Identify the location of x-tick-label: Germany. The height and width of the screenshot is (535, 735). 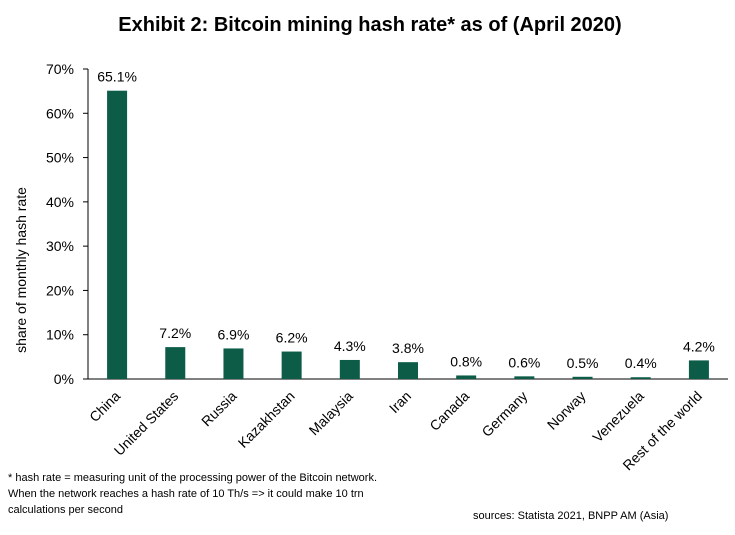
(504, 414).